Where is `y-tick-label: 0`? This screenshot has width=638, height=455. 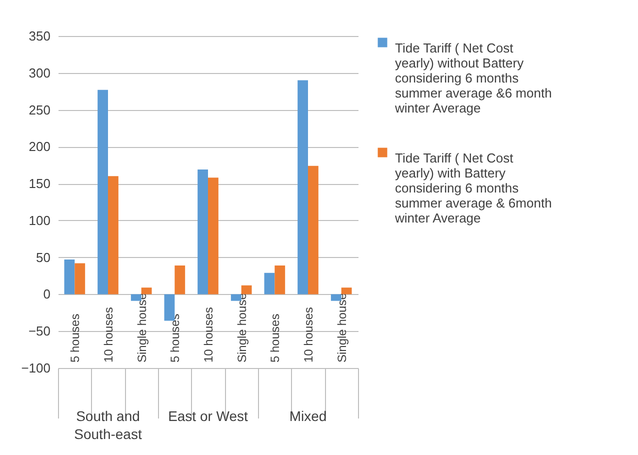 y-tick-label: 0 is located at coordinates (46, 294).